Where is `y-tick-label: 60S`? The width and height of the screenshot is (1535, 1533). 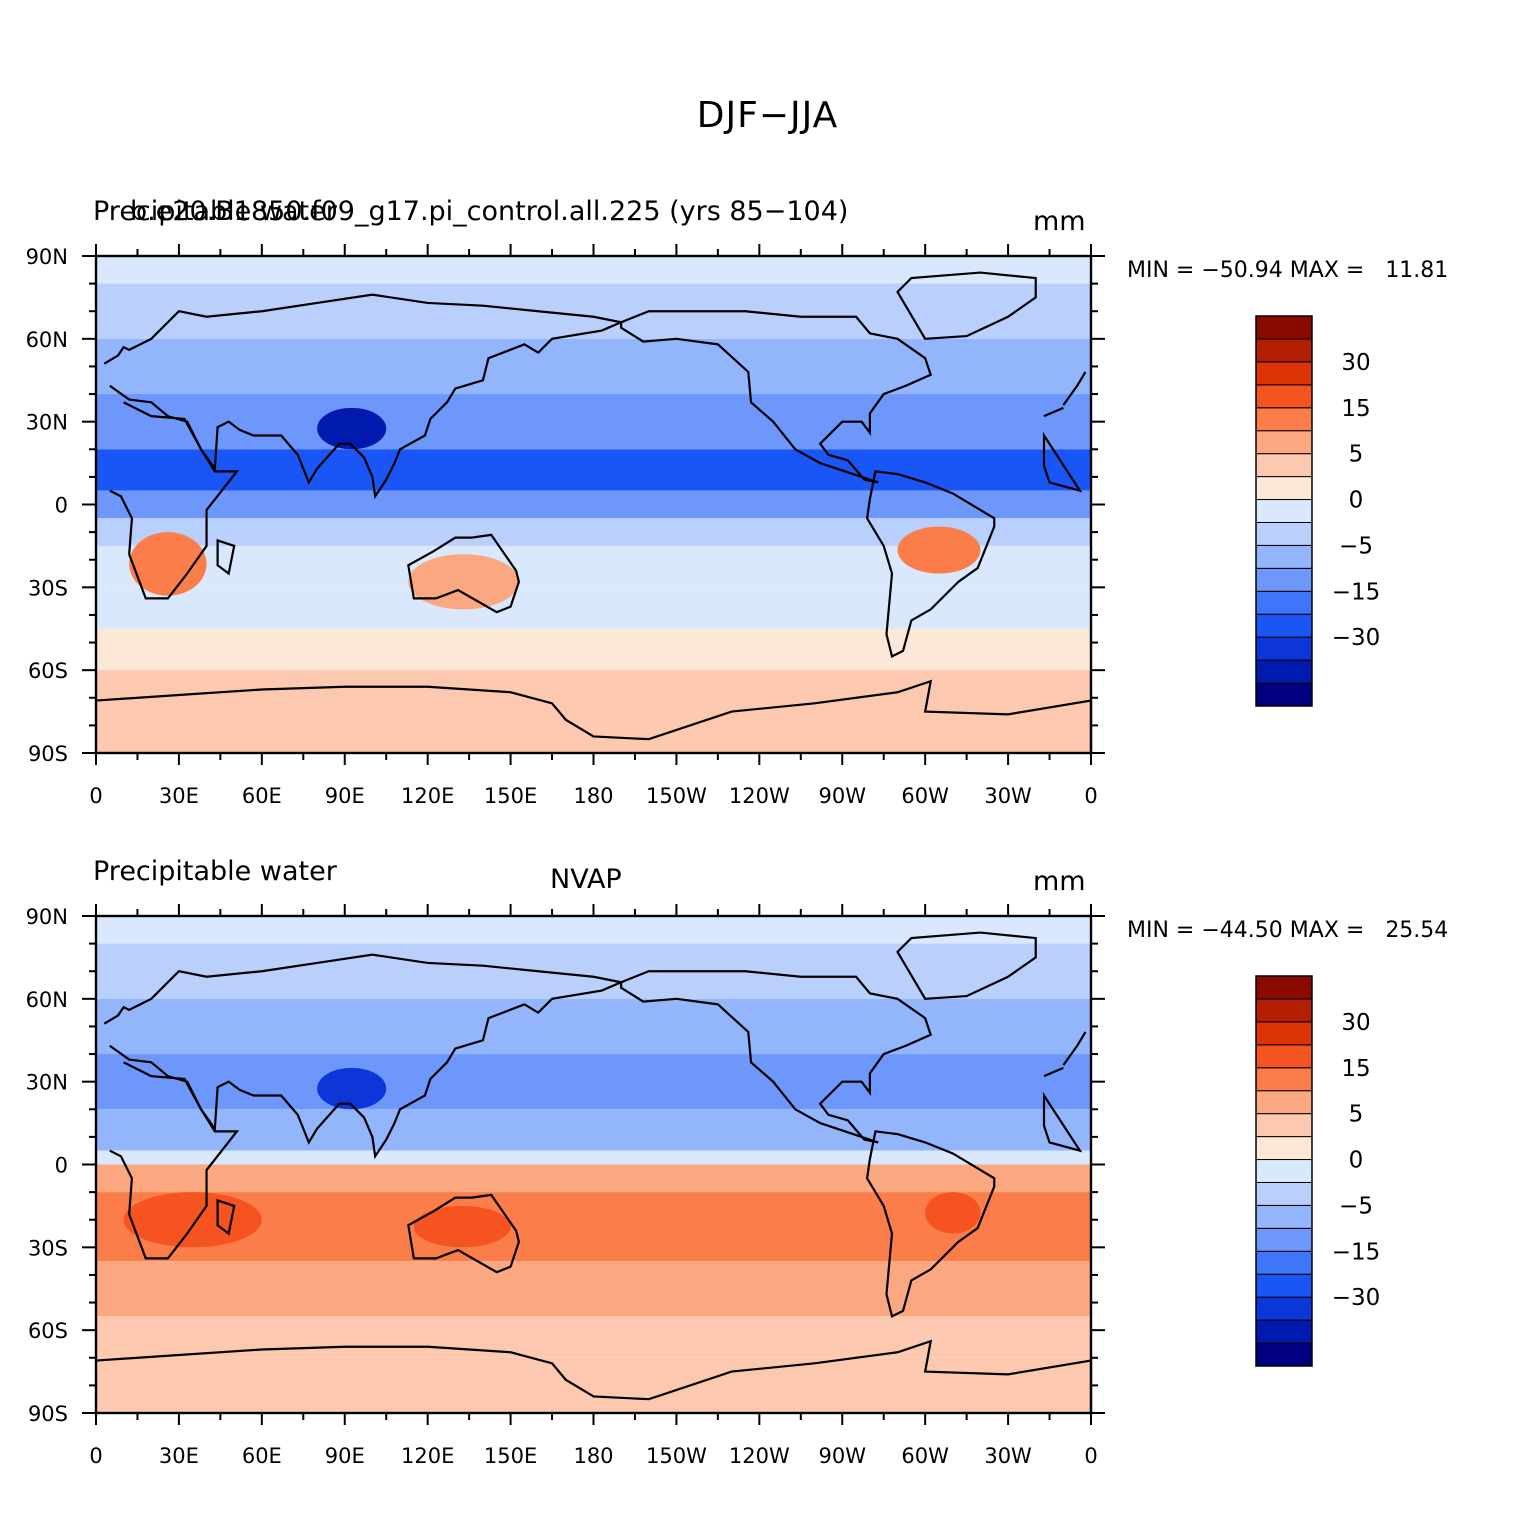 y-tick-label: 60S is located at coordinates (48, 1331).